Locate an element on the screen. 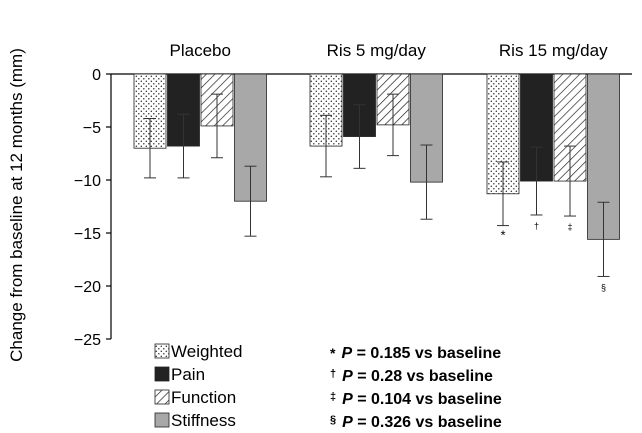 The height and width of the screenshot is (433, 642). footnote-symbol: § is located at coordinates (333, 420).